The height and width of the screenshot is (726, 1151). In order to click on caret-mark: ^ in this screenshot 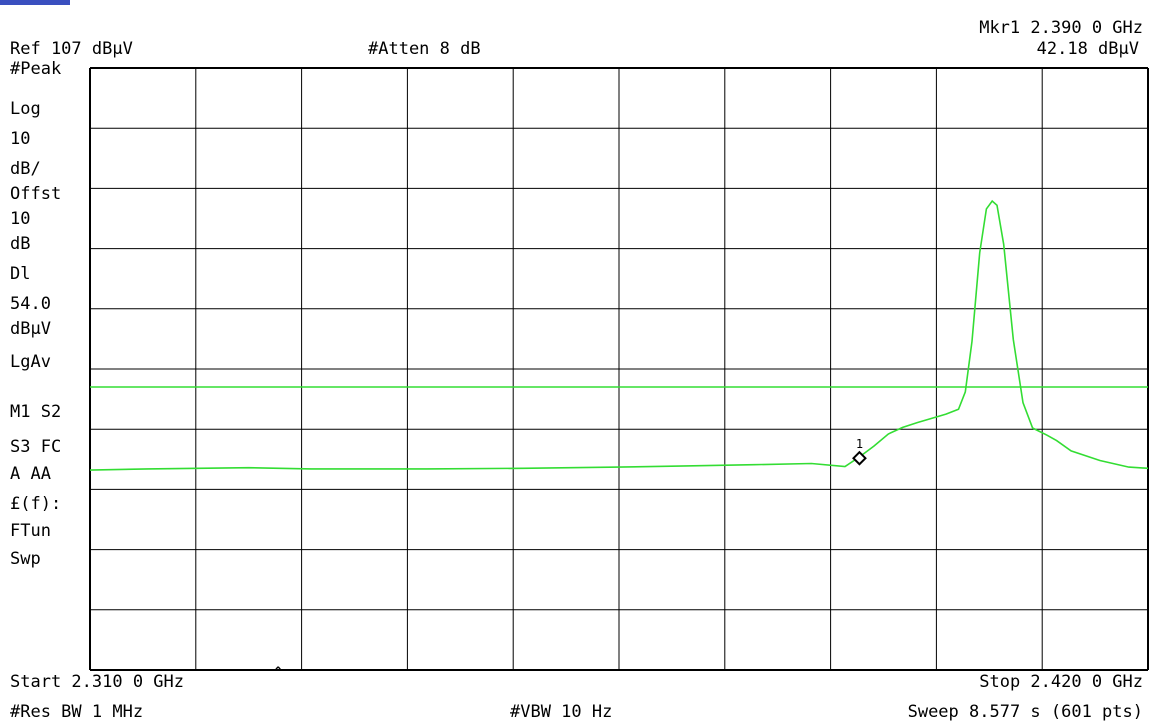, I will do `click(278, 674)`.